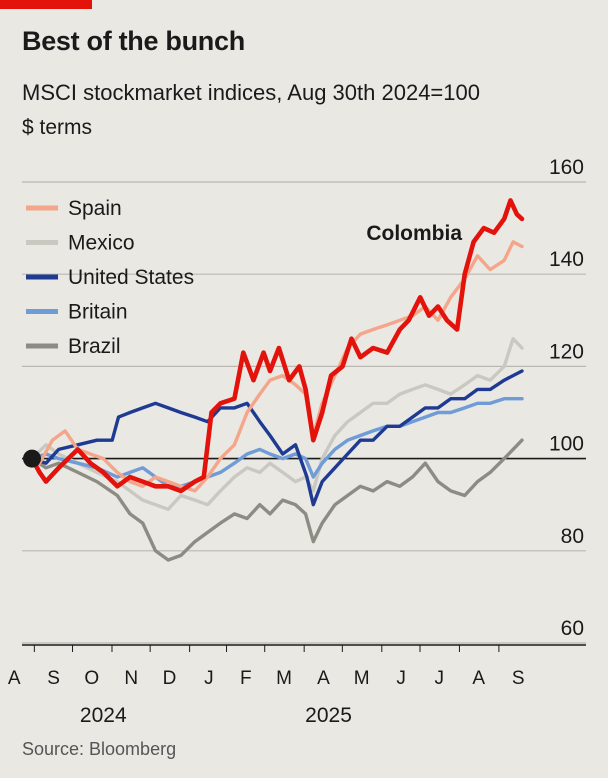 The height and width of the screenshot is (778, 608). What do you see at coordinates (328, 715) in the screenshot?
I see `x-year-label: 2025` at bounding box center [328, 715].